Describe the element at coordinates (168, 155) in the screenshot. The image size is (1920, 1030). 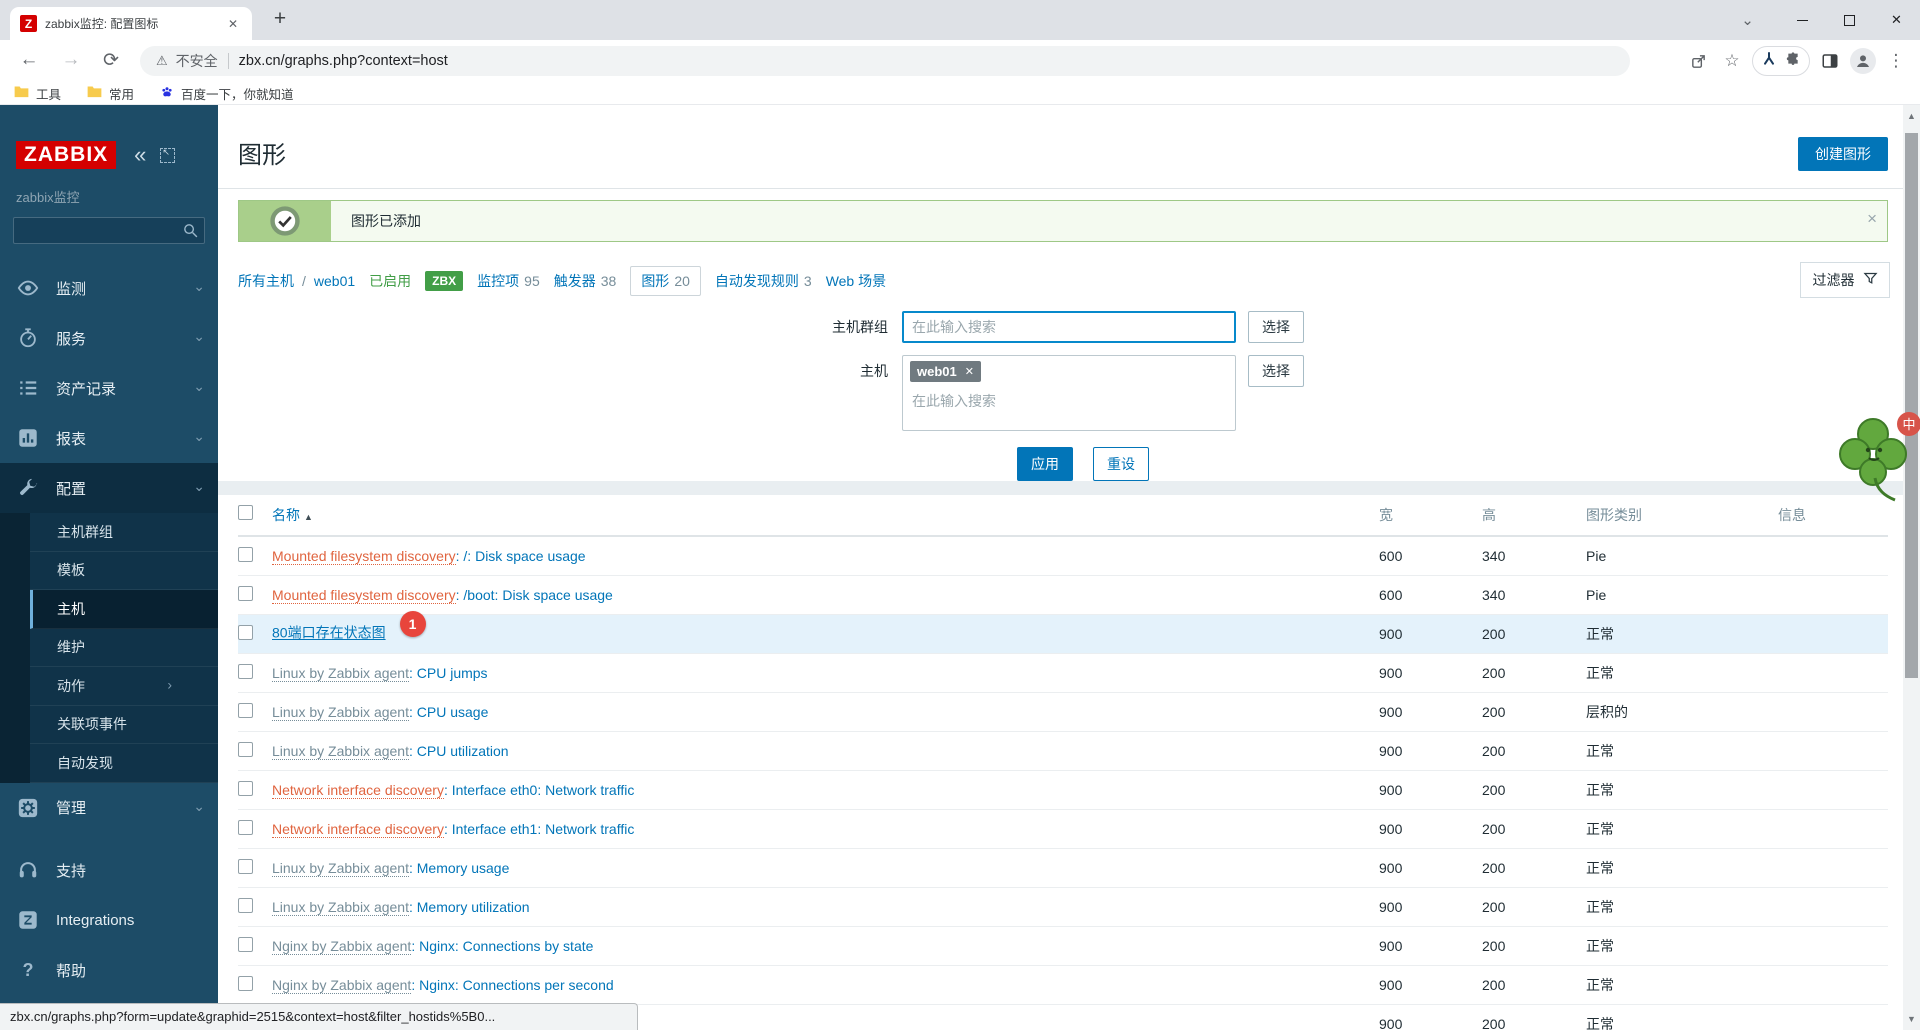
I see `kiosk-mode-icon` at that location.